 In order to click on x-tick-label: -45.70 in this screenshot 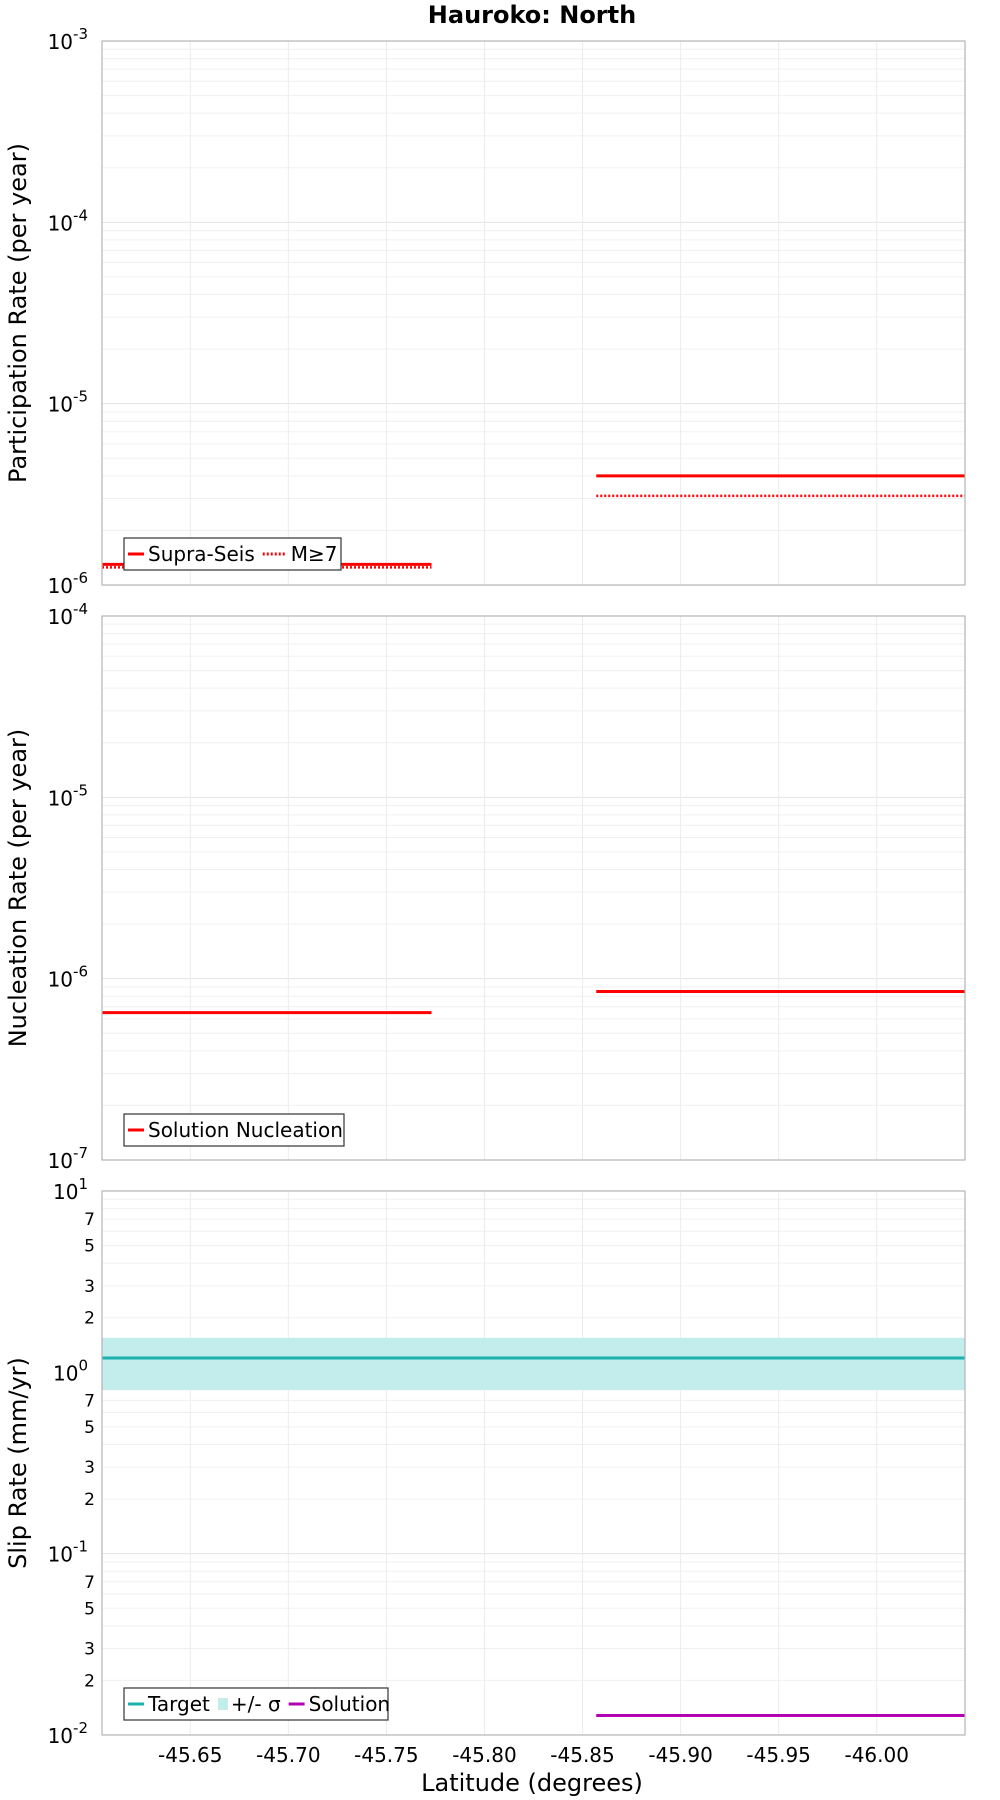, I will do `click(288, 1755)`.